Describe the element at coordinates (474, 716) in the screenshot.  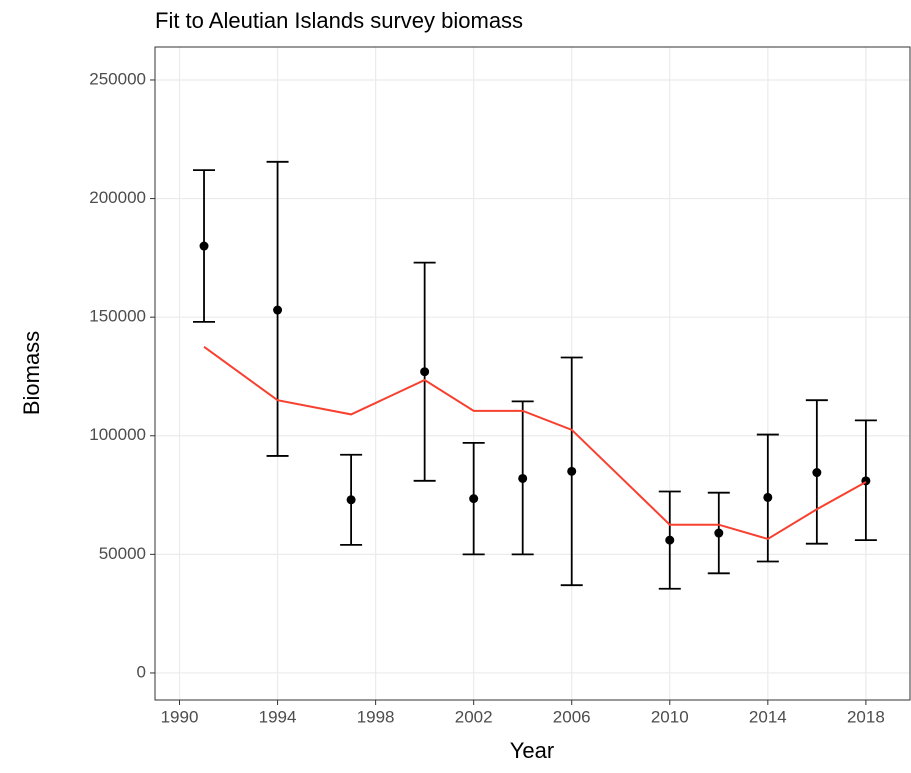
I see `x-tick-label: 2002` at that location.